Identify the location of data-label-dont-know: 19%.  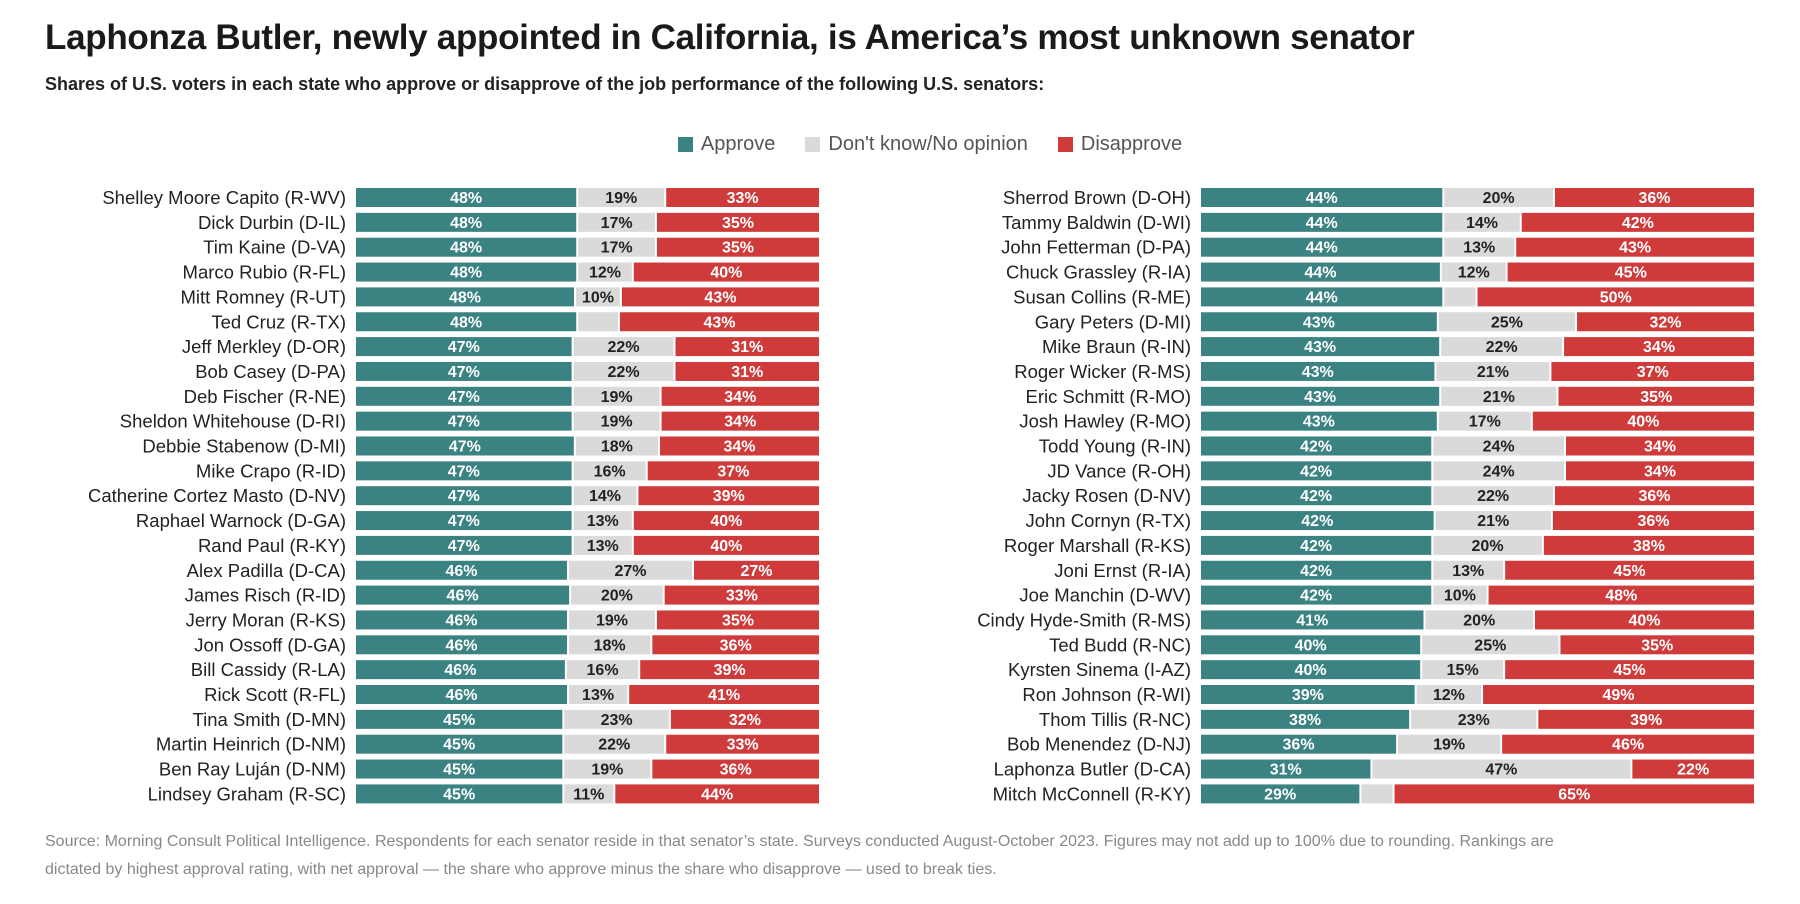
(607, 770).